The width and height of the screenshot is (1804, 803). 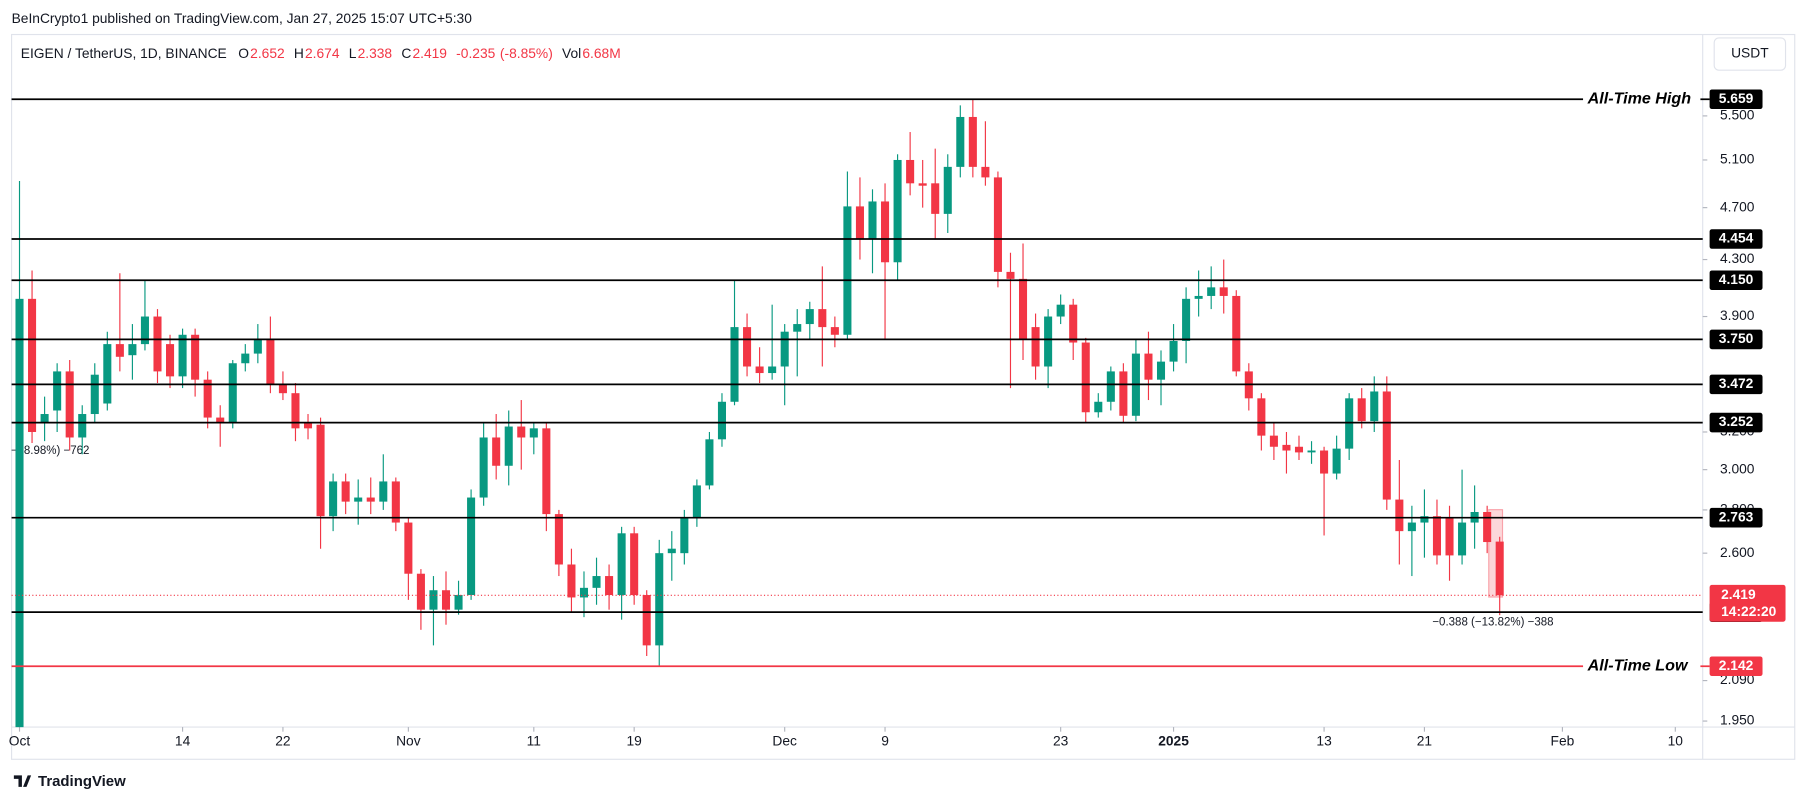 I want to click on y-tick-label: 4.300, so click(x=1737, y=258).